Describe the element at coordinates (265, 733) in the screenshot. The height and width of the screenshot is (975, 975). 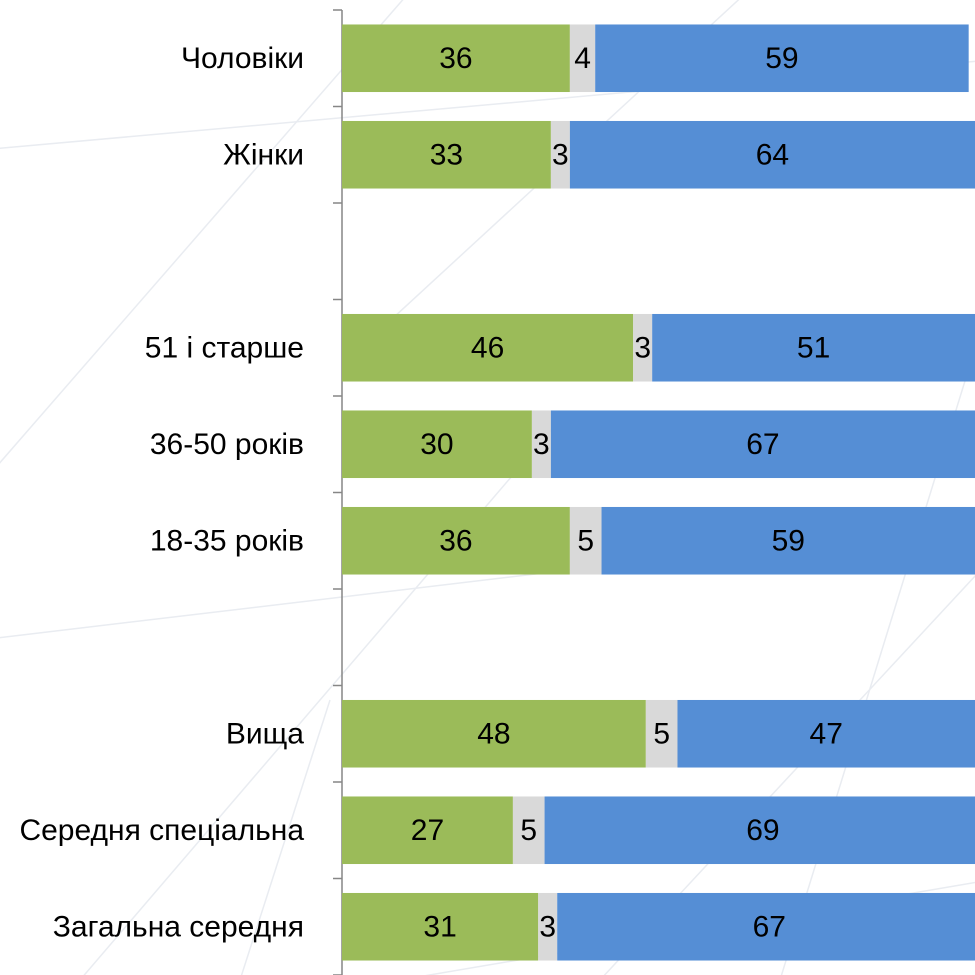
I see `category-label: Вища` at that location.